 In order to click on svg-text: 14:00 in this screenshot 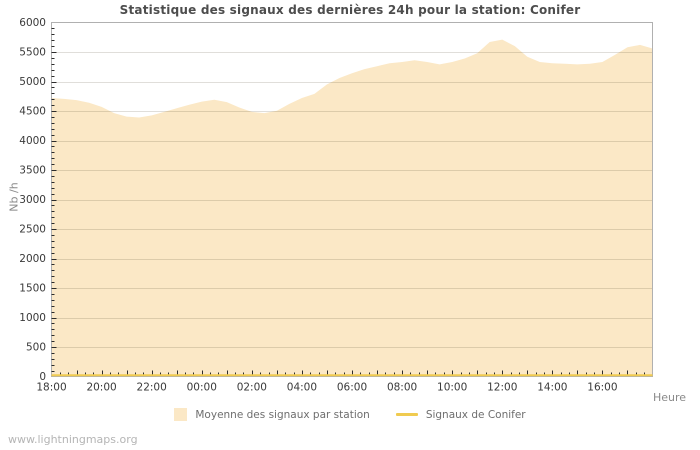, I will do `click(552, 388)`.